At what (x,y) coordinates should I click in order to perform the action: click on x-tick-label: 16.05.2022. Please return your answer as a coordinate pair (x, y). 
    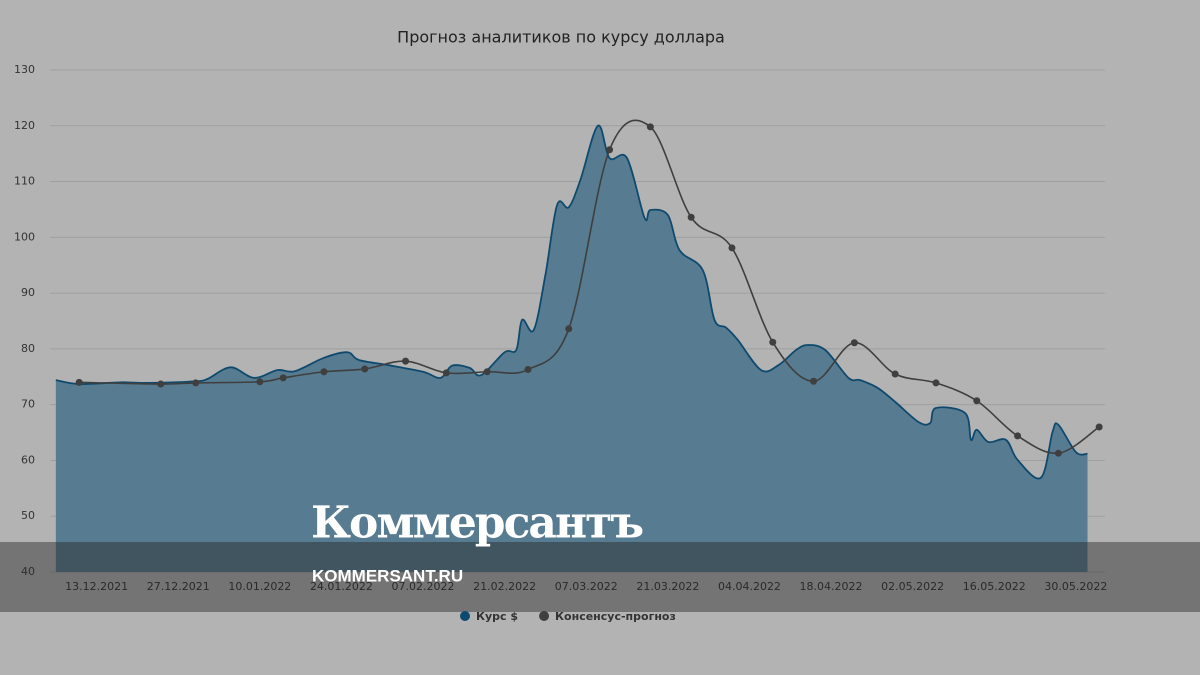
    Looking at the image, I should click on (994, 586).